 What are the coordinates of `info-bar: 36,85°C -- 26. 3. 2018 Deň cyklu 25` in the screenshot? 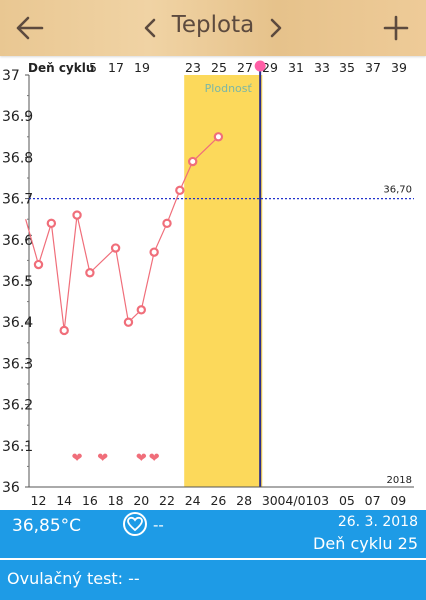 It's located at (213, 534).